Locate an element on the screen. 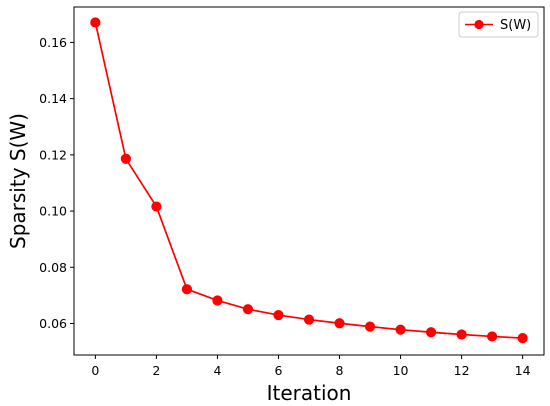  x-tick-label: 12 is located at coordinates (462, 370).